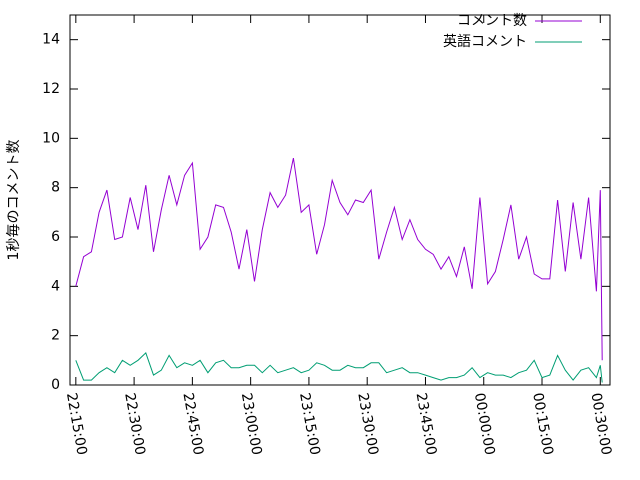  Describe the element at coordinates (426, 424) in the screenshot. I see `x-tick-label: 23:45:00` at that location.